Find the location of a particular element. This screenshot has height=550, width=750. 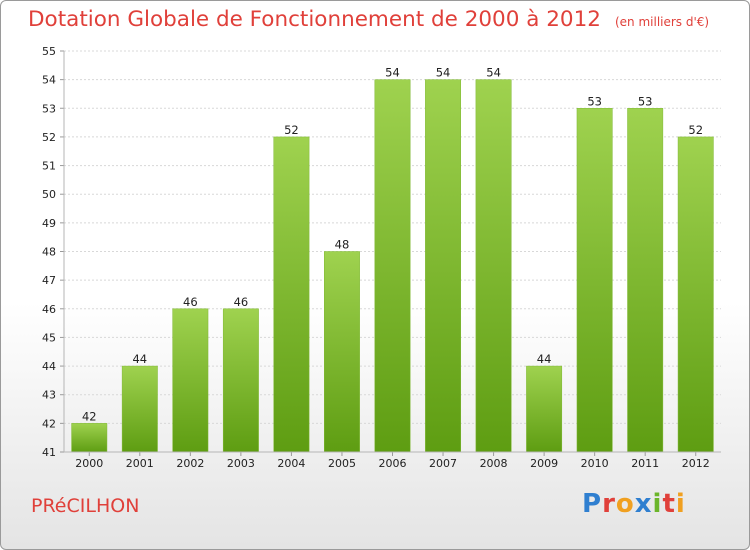

x-tick-label: 2011 is located at coordinates (645, 463).